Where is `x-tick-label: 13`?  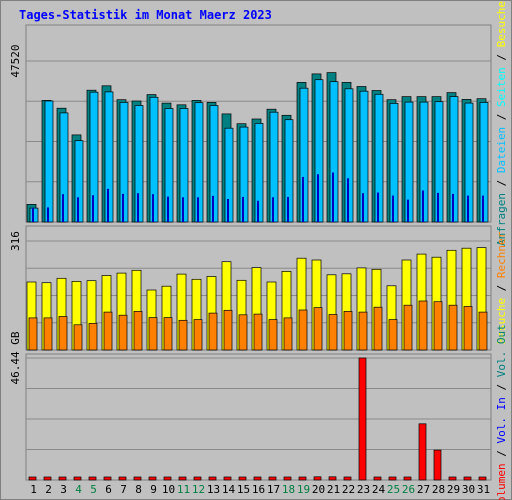
x-tick-label: 13 is located at coordinates (213, 489).